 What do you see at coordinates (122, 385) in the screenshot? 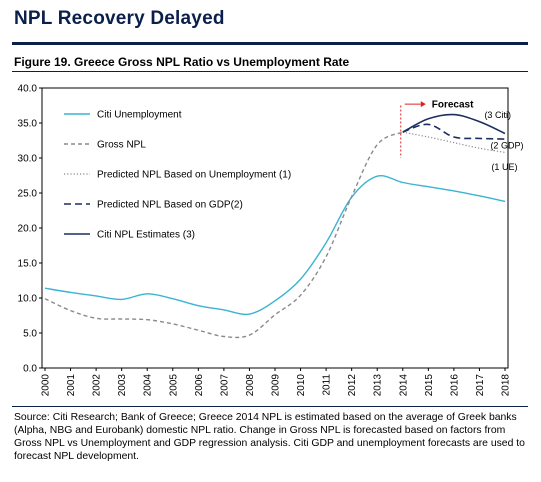
I see `x-tick-label: 2003` at bounding box center [122, 385].